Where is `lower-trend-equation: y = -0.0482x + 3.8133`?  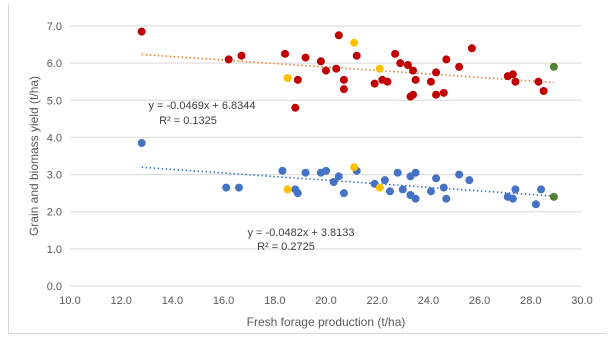 lower-trend-equation: y = -0.0482x + 3.8133 is located at coordinates (300, 233).